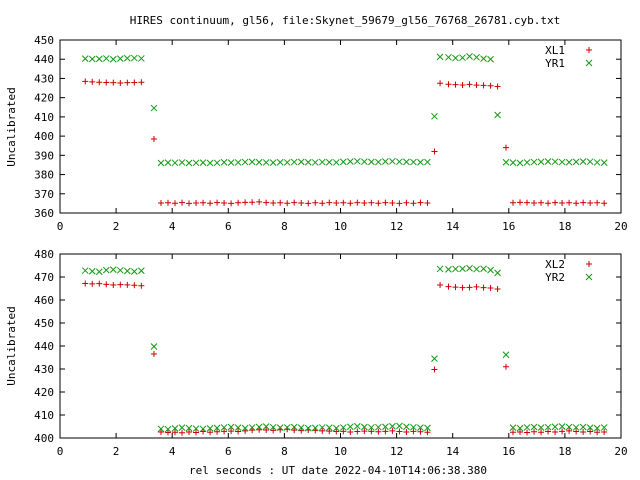  I want to click on x-tick-label: 8, so click(284, 226).